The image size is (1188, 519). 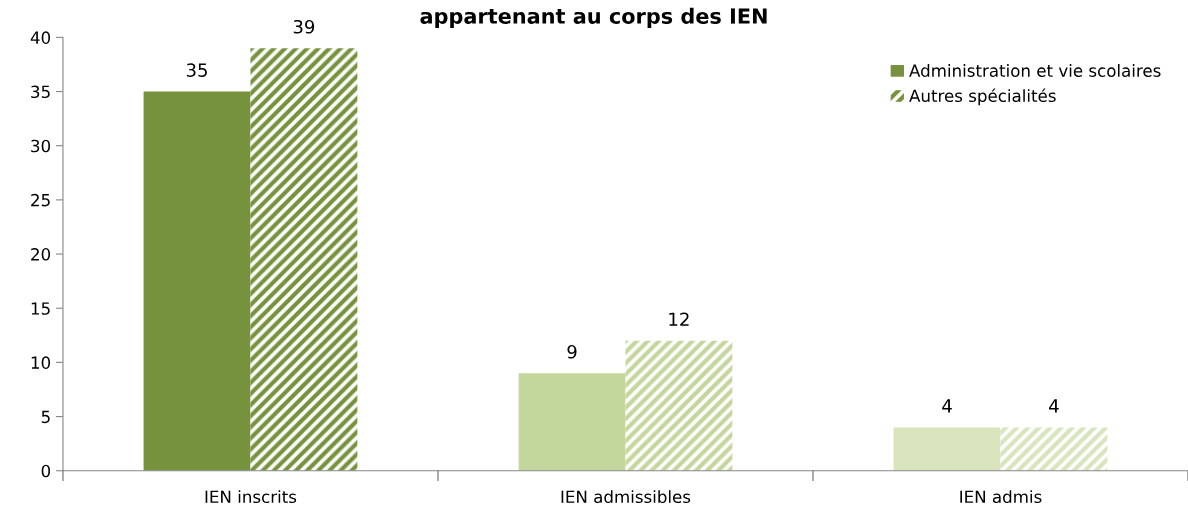 I want to click on y-tick-label: 30, so click(x=41, y=146).